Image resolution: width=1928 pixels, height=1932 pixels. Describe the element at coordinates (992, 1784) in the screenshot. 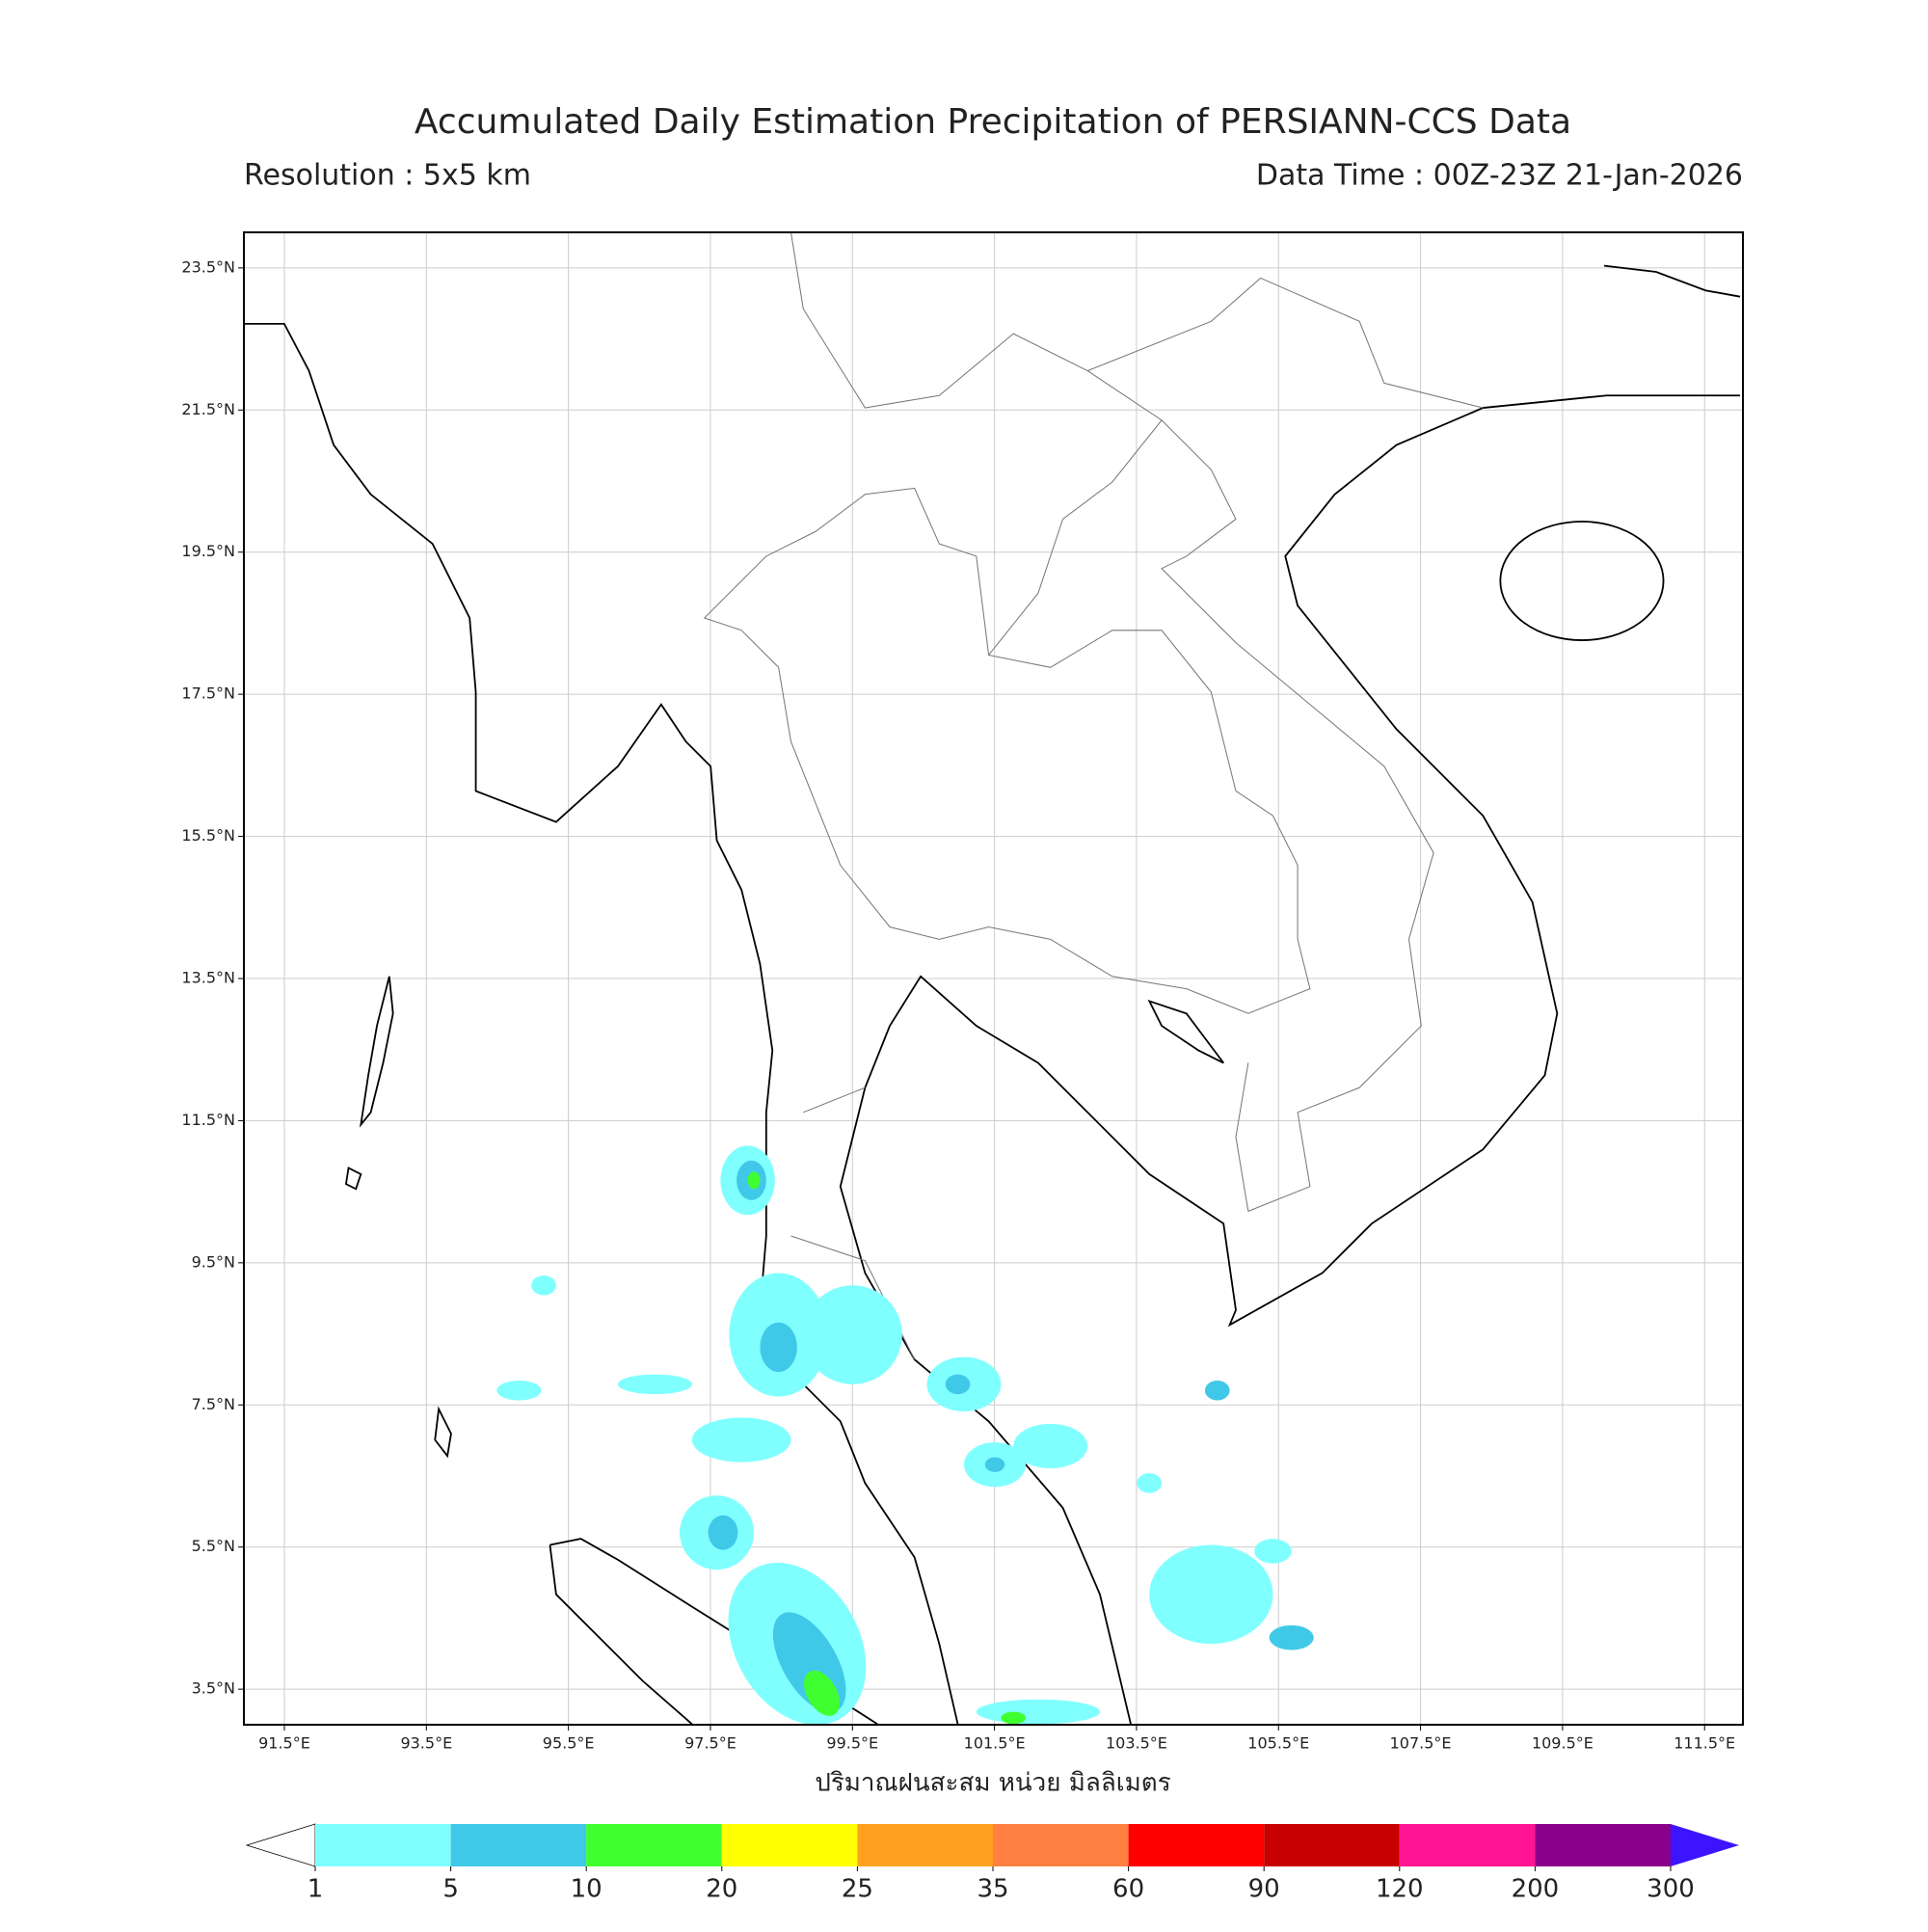

I see `colorbar-label: ปริมาณฝนสะสม หน่วย มิลลิเมตร` at that location.